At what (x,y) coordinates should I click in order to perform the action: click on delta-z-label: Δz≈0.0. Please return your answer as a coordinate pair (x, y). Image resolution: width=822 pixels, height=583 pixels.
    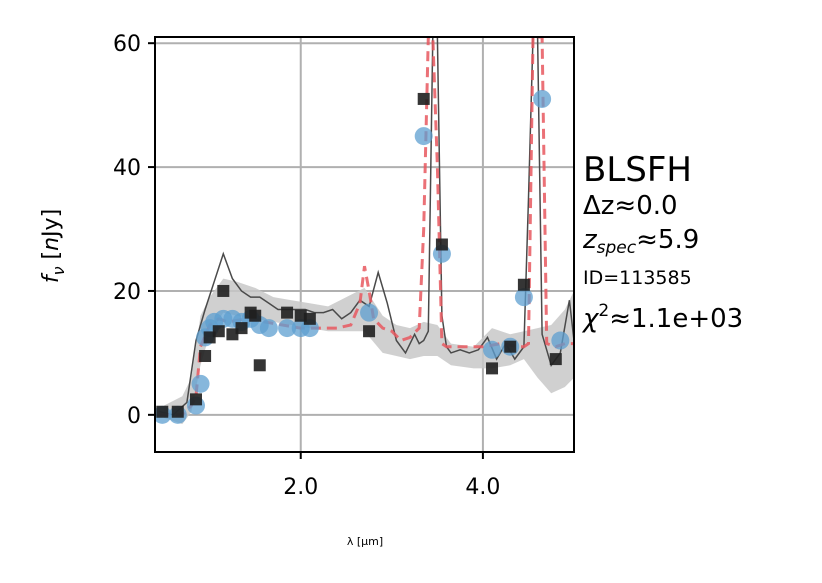
    Looking at the image, I should click on (630, 206).